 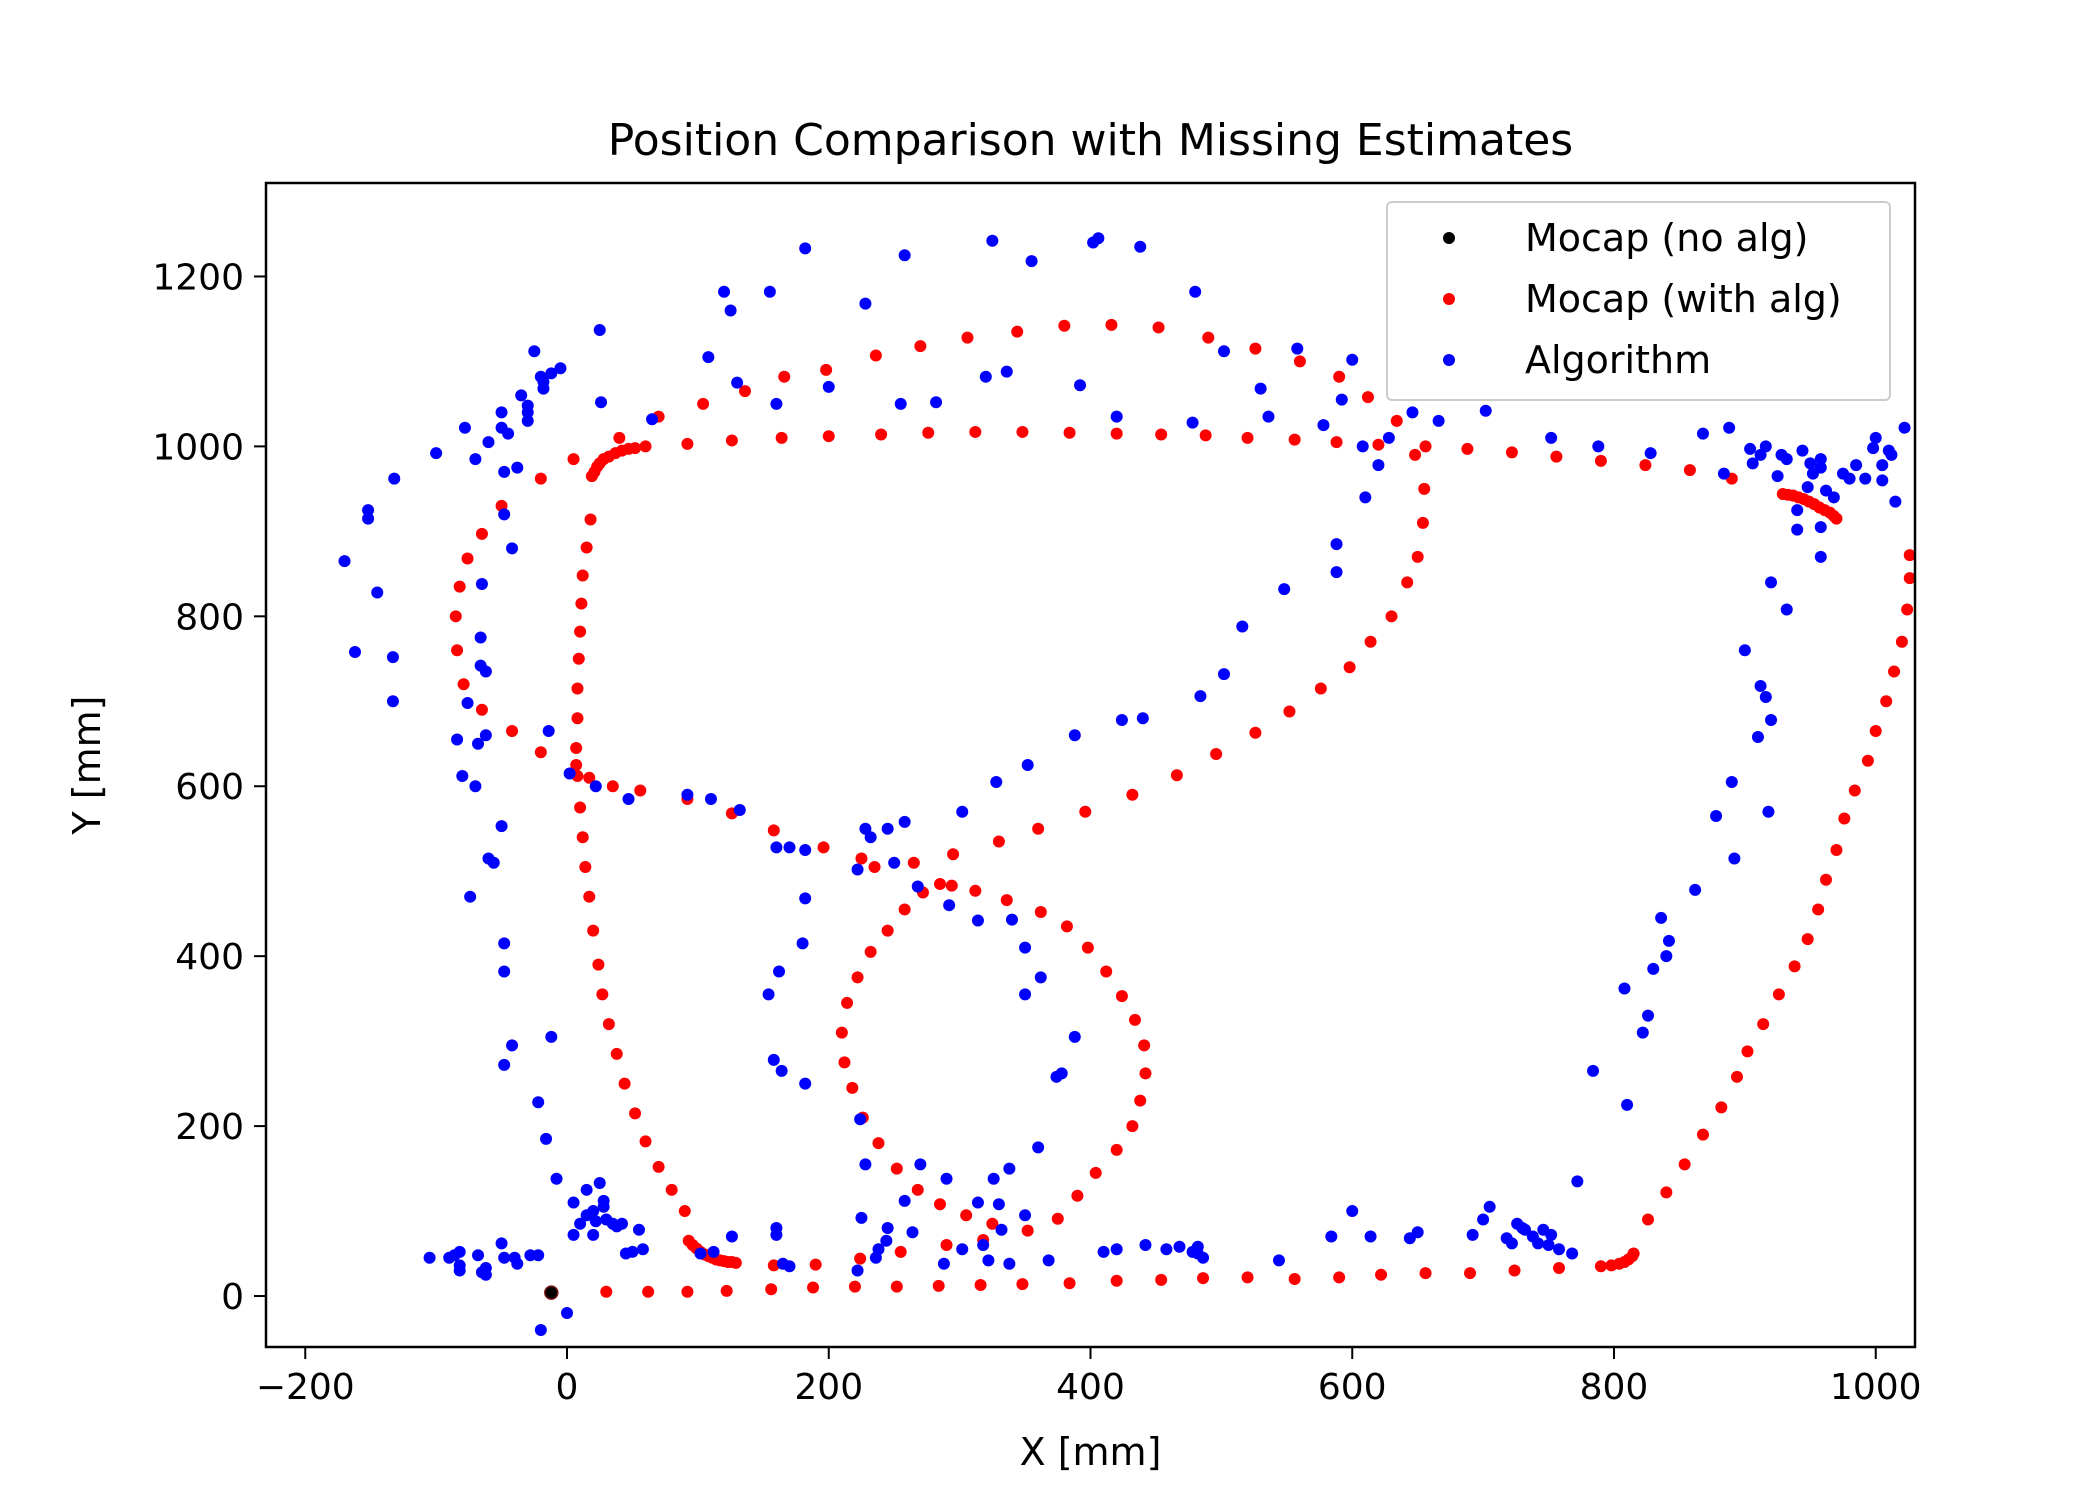 I want to click on legend: Mocap (no alg) Mocap (with alg) Algorithm, so click(x=1638, y=301).